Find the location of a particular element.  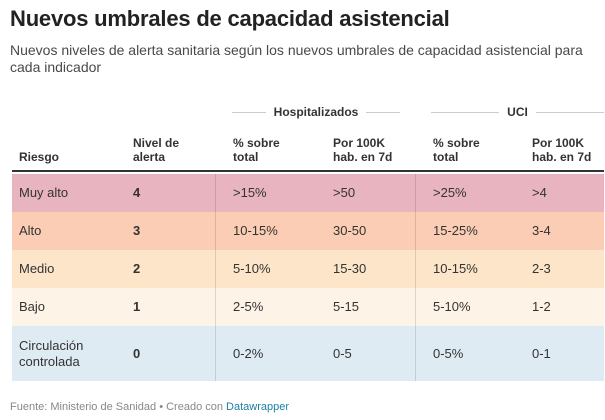

group-label-hospitalizados: Hospitalizados is located at coordinates (316, 112).